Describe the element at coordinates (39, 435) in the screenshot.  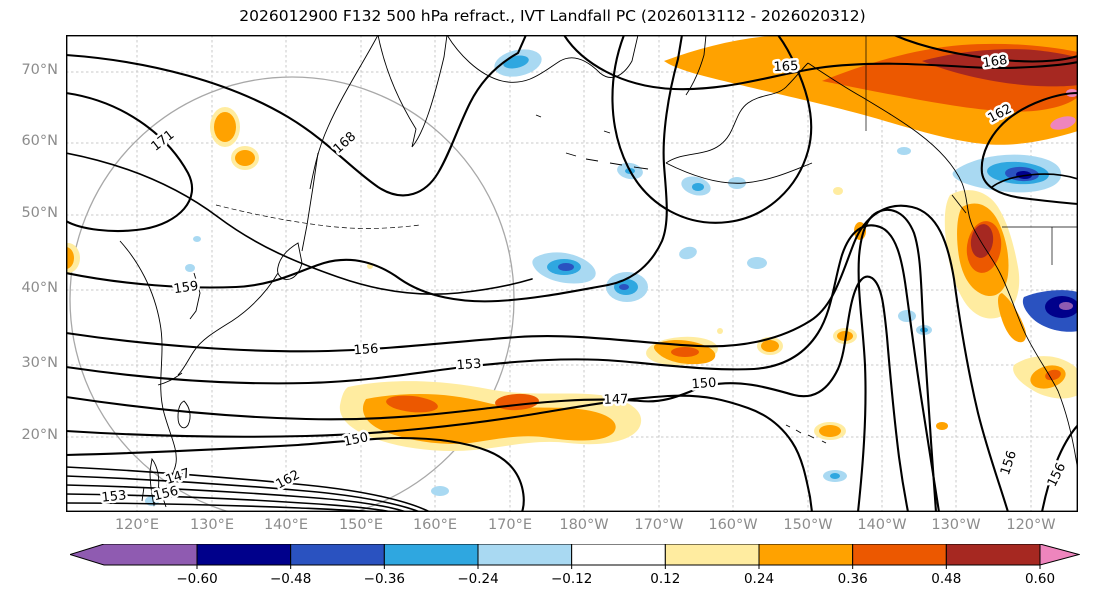
I see `lat-tick-label: 20°N` at that location.